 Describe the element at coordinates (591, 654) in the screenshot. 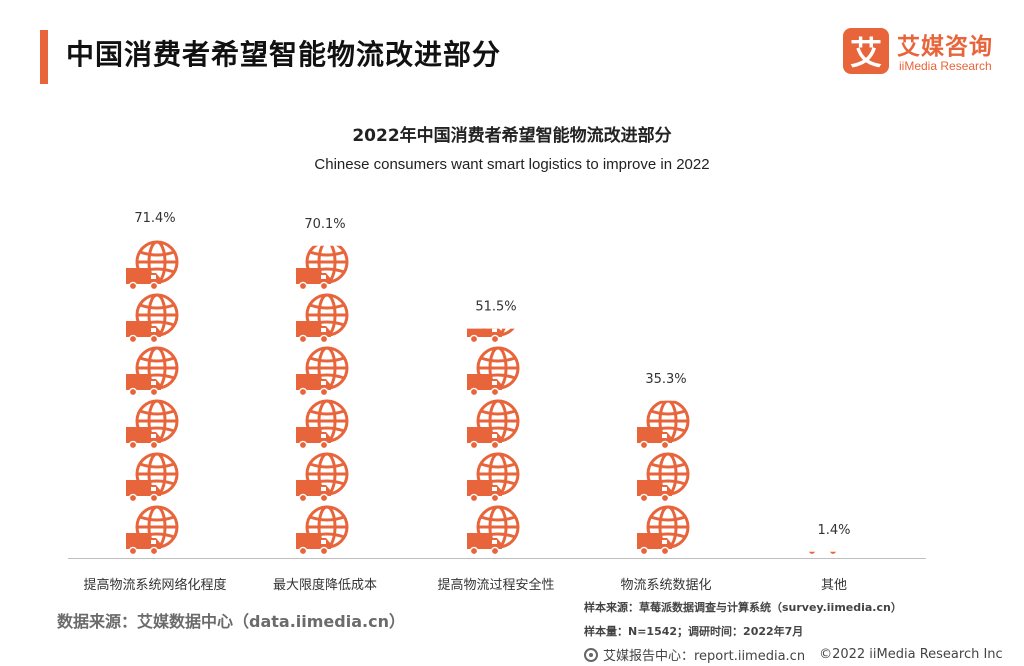

I see `report-center-icon` at that location.